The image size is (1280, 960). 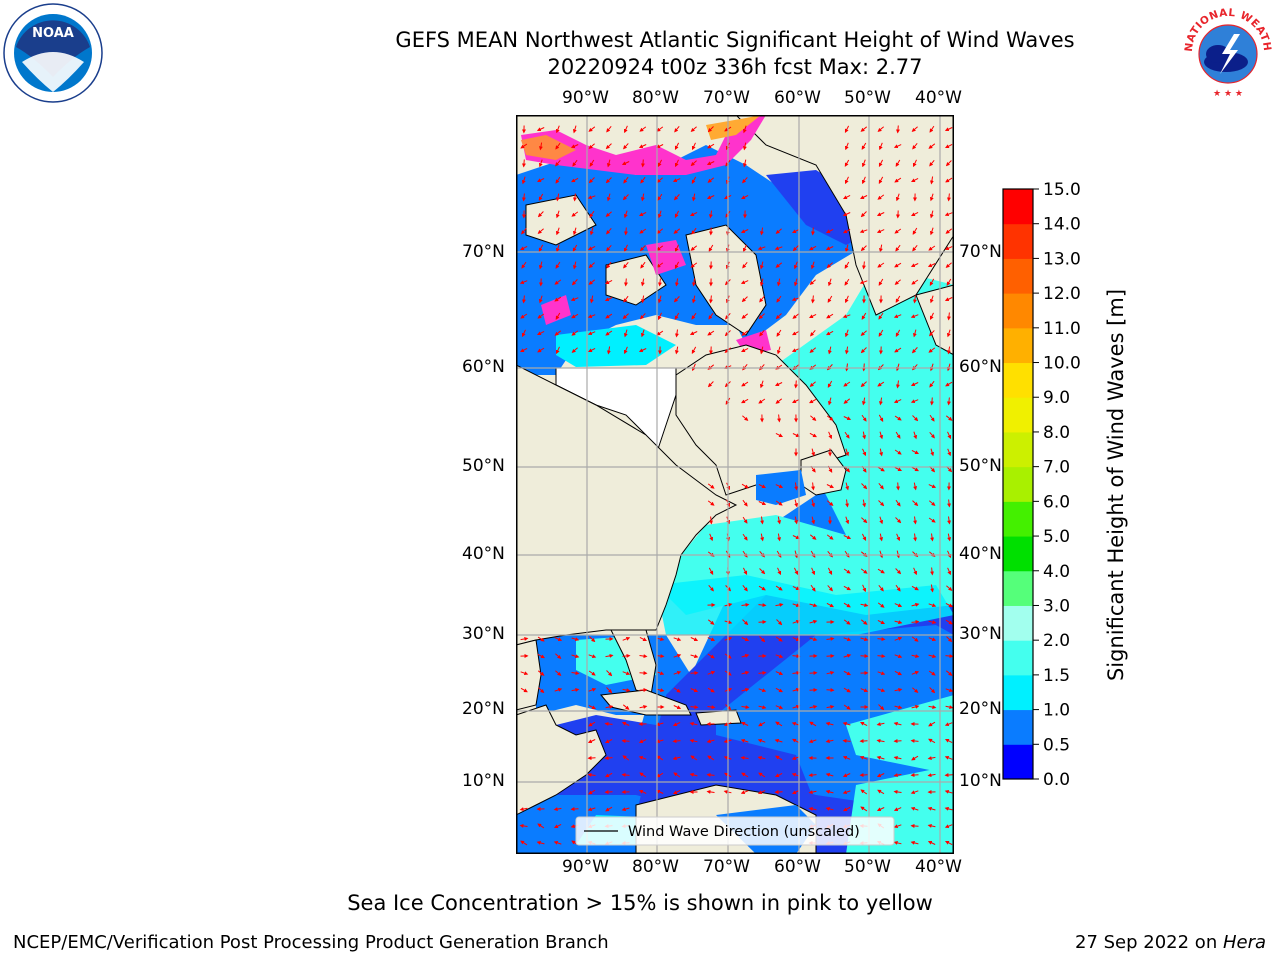 I want to click on lat-label: 70°N, so click(x=483, y=252).